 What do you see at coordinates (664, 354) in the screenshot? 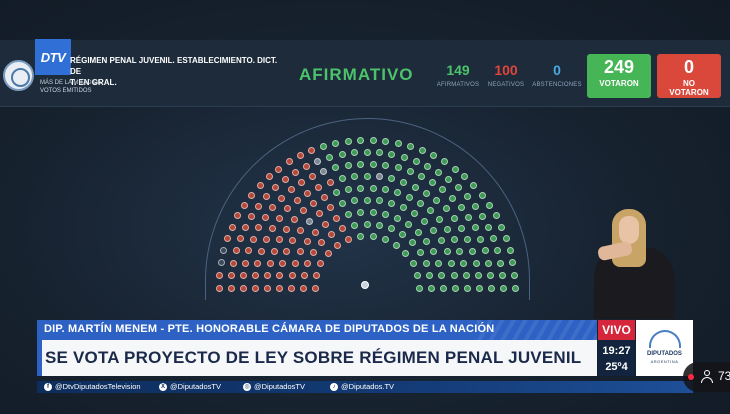
I see `chamber-logo-text: DIPUTADOS` at bounding box center [664, 354].